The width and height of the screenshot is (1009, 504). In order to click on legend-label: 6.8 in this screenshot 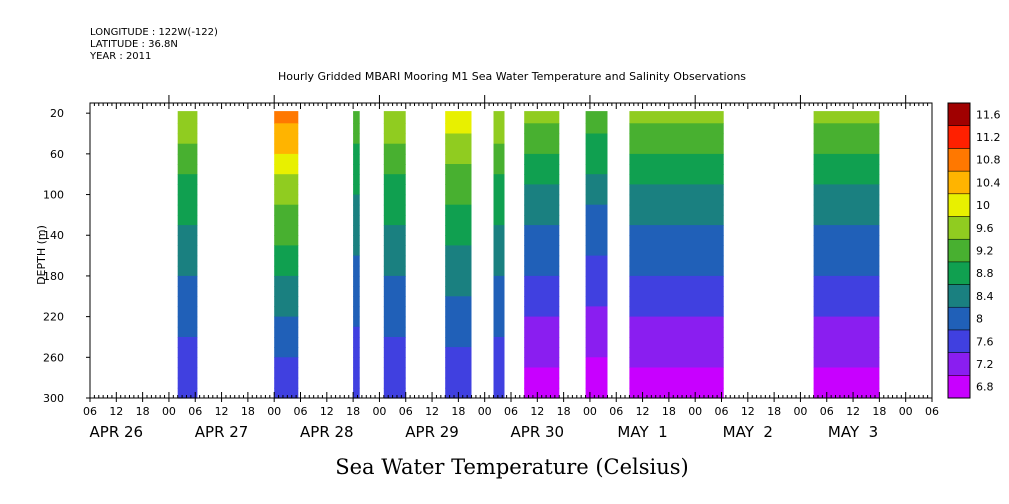, I will do `click(985, 387)`.